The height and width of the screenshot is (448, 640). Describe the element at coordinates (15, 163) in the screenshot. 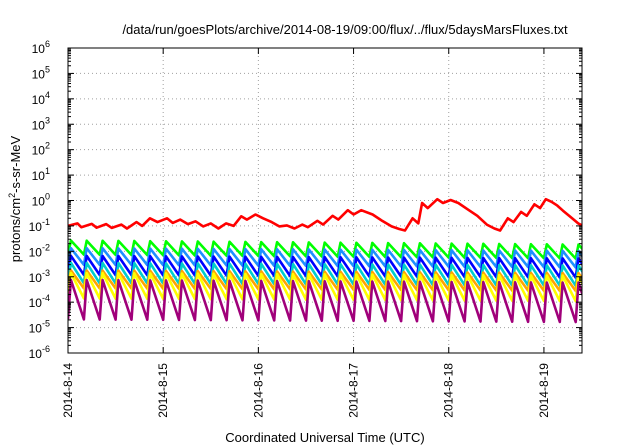

I see `y-axis-label-rest: -s-sr-MeV` at that location.